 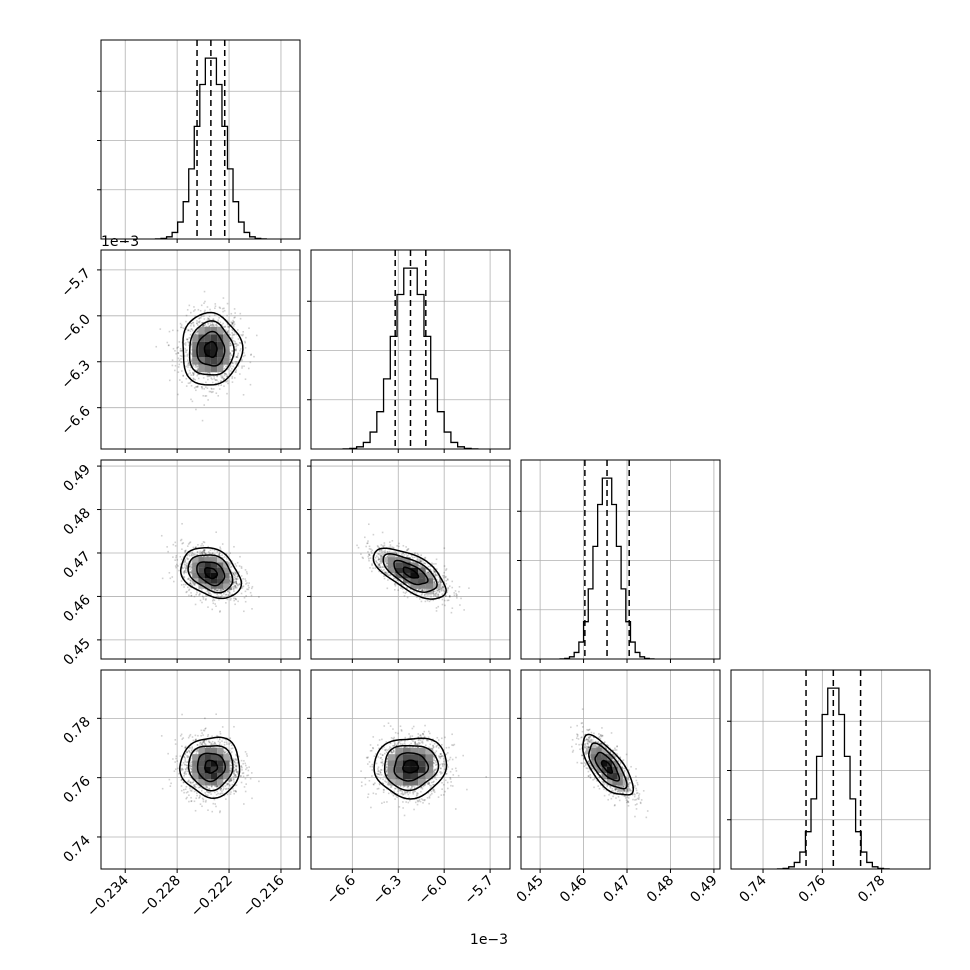 What do you see at coordinates (410, 349) in the screenshot?
I see `panel-frame` at bounding box center [410, 349].